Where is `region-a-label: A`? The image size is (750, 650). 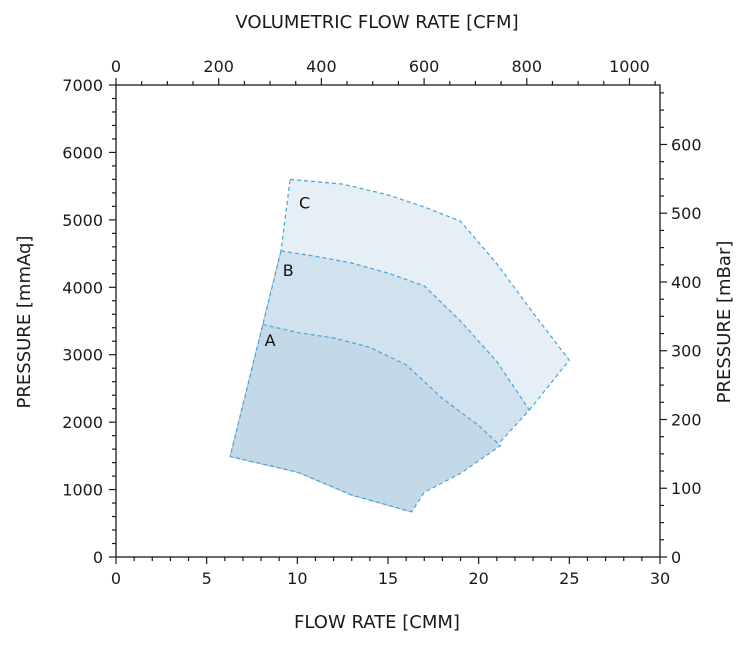 region-a-label: A is located at coordinates (270, 340).